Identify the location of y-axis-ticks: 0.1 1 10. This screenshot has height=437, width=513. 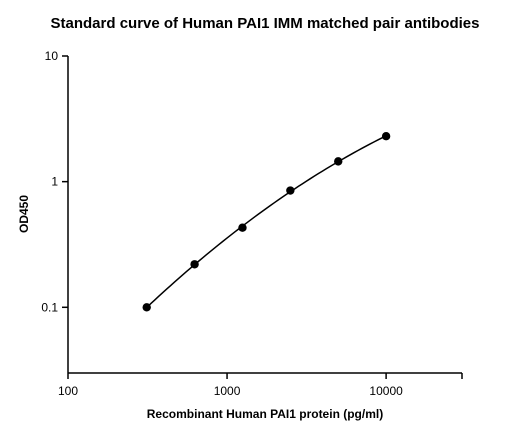
(54, 181).